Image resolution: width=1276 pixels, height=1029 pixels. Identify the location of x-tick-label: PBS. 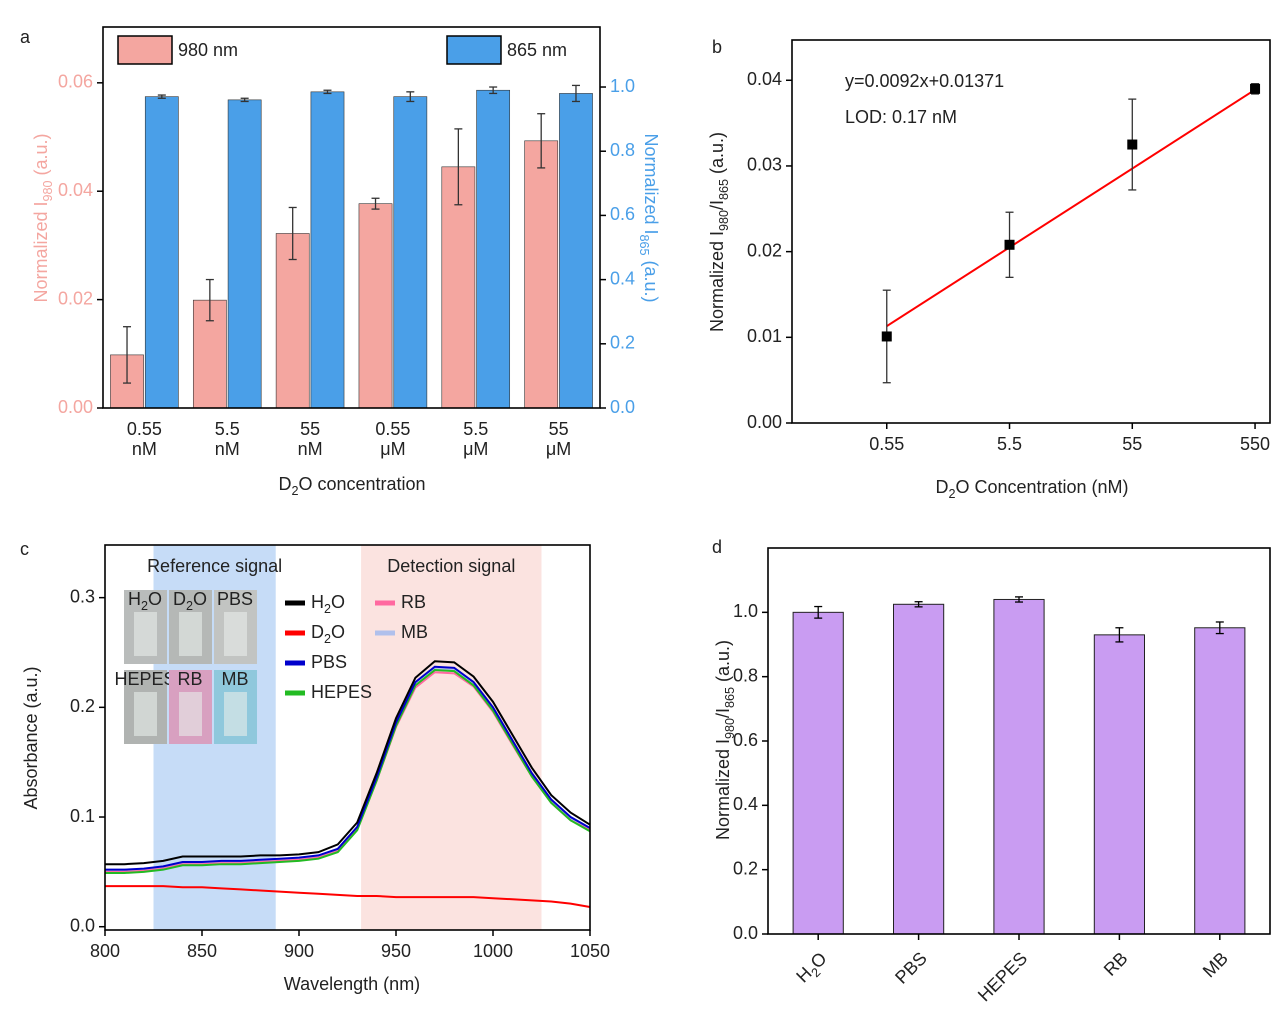
(911, 968).